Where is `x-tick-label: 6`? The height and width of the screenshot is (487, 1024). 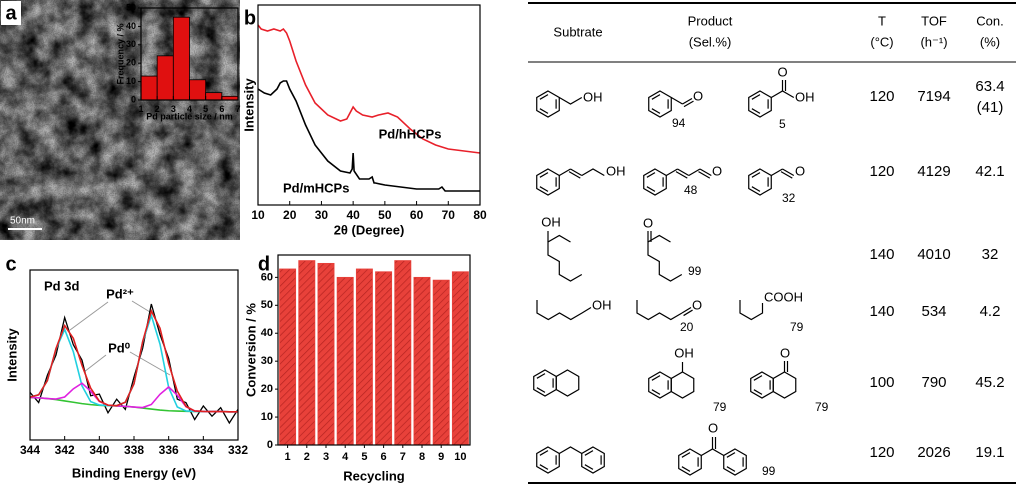 x-tick-label: 6 is located at coordinates (221, 109).